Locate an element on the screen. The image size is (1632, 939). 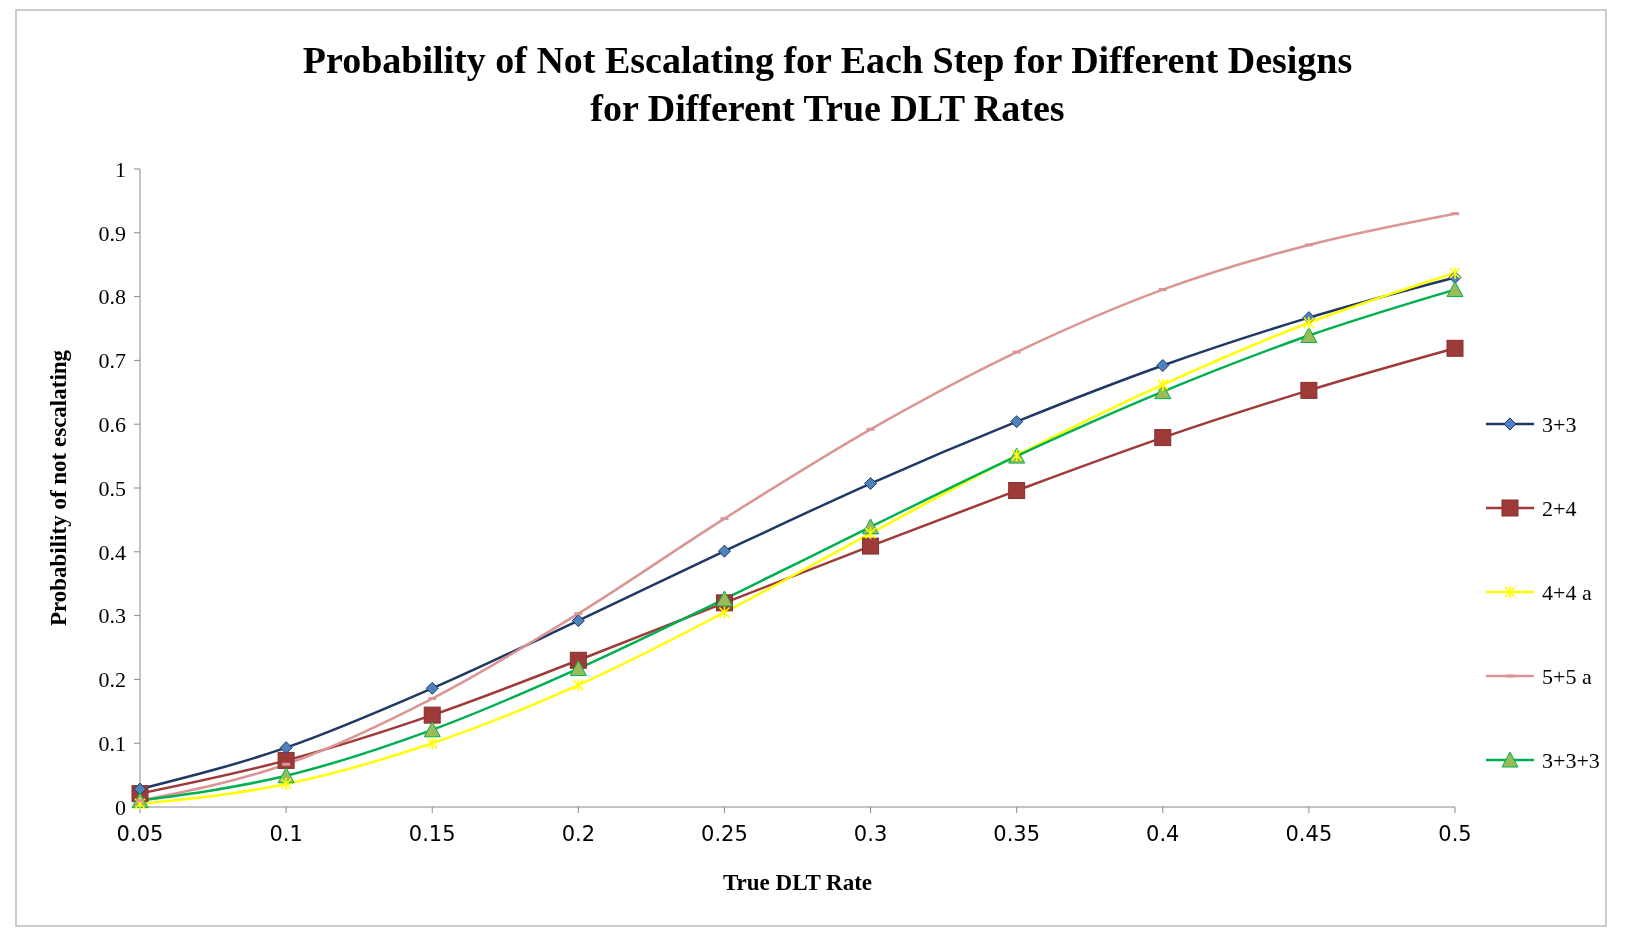
legend-label: 5+5 a is located at coordinates (1567, 676).